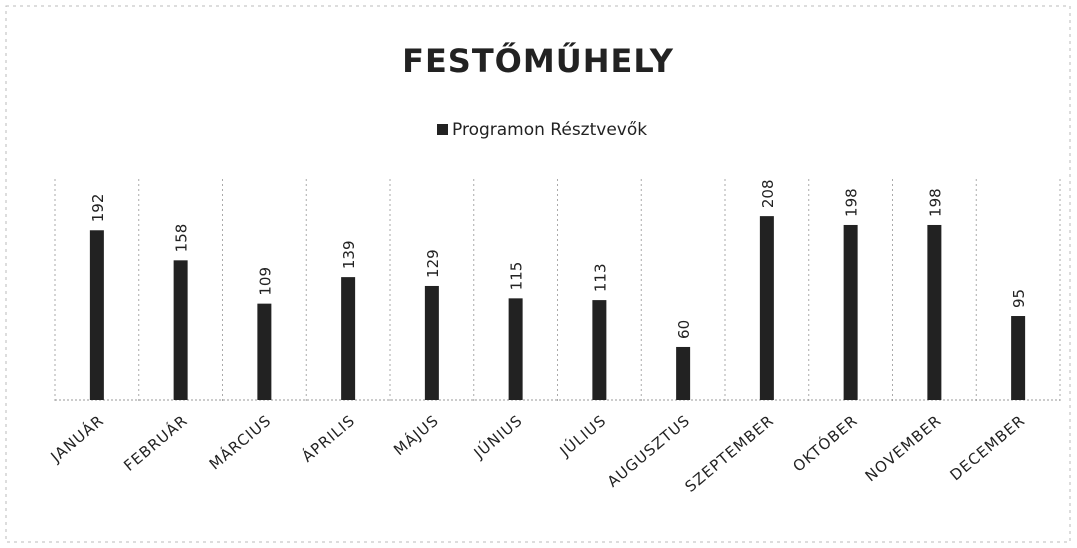  I want to click on data-label: 113, so click(600, 277).